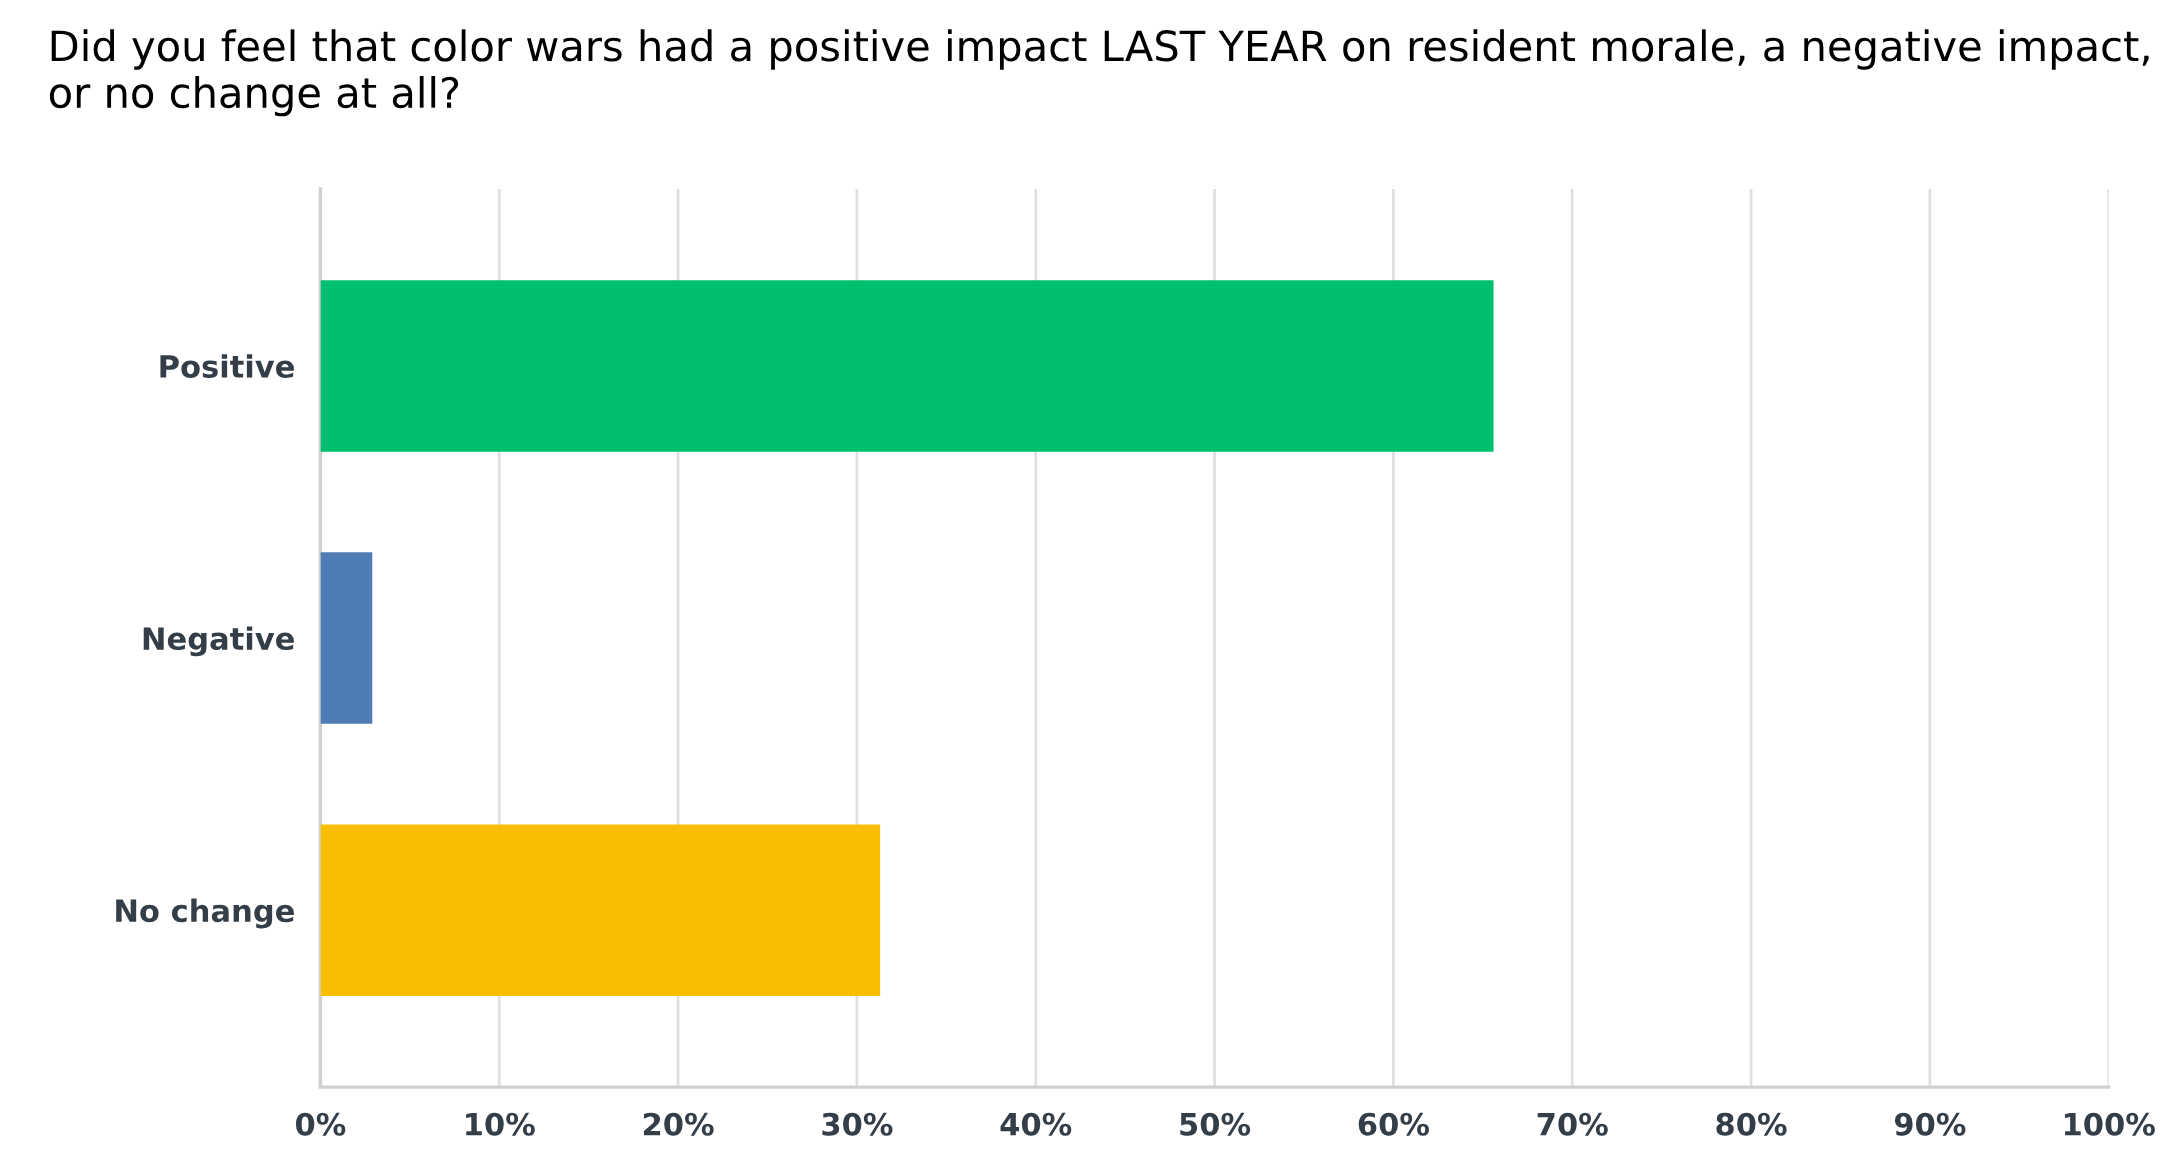 The image size is (2165, 1174). What do you see at coordinates (227, 366) in the screenshot?
I see `y-tick-label: Positive` at bounding box center [227, 366].